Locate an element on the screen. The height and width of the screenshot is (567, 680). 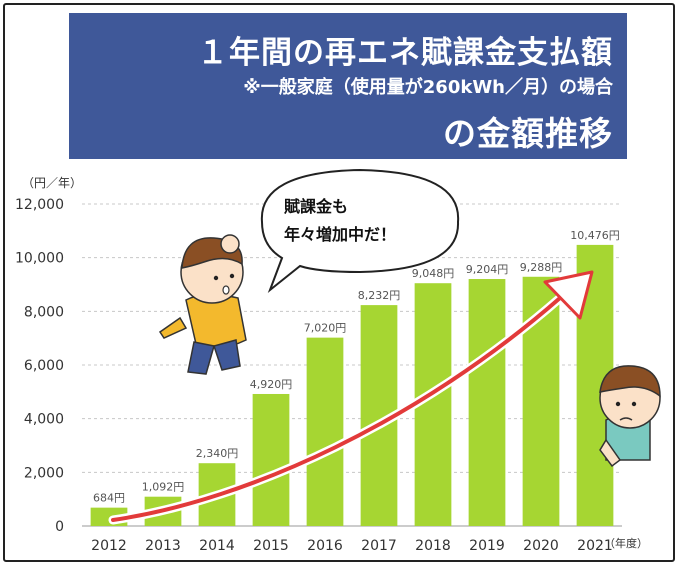
title-line-3: の金額推移 is located at coordinates (528, 133).